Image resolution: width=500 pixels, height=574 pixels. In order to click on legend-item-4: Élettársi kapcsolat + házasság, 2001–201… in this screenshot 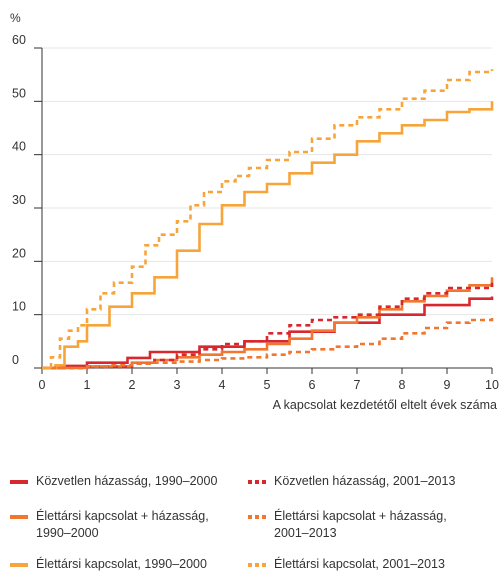, I will do `click(361, 525)`.